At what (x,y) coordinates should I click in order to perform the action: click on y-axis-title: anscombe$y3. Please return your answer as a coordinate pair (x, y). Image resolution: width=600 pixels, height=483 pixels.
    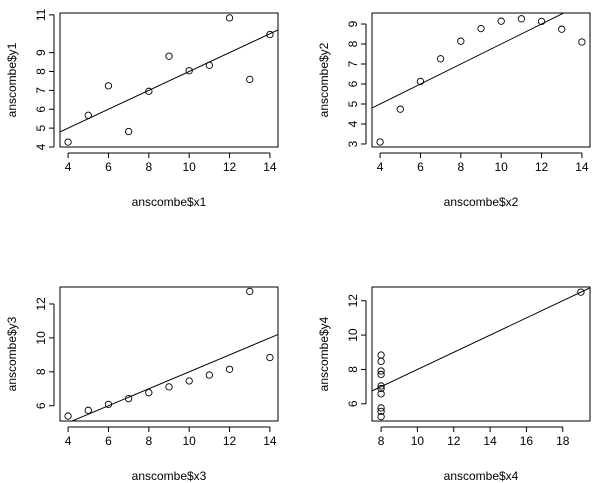
    Looking at the image, I should click on (12, 353).